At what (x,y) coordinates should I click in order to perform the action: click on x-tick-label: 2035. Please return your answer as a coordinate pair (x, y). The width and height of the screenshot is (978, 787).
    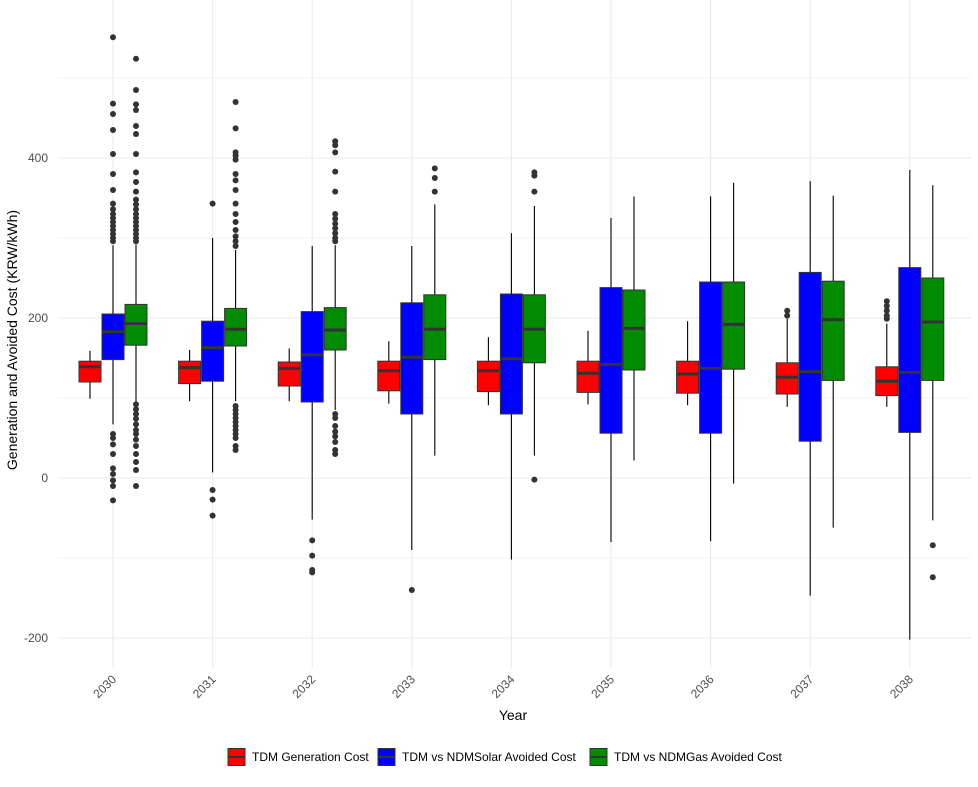
    Looking at the image, I should click on (602, 686).